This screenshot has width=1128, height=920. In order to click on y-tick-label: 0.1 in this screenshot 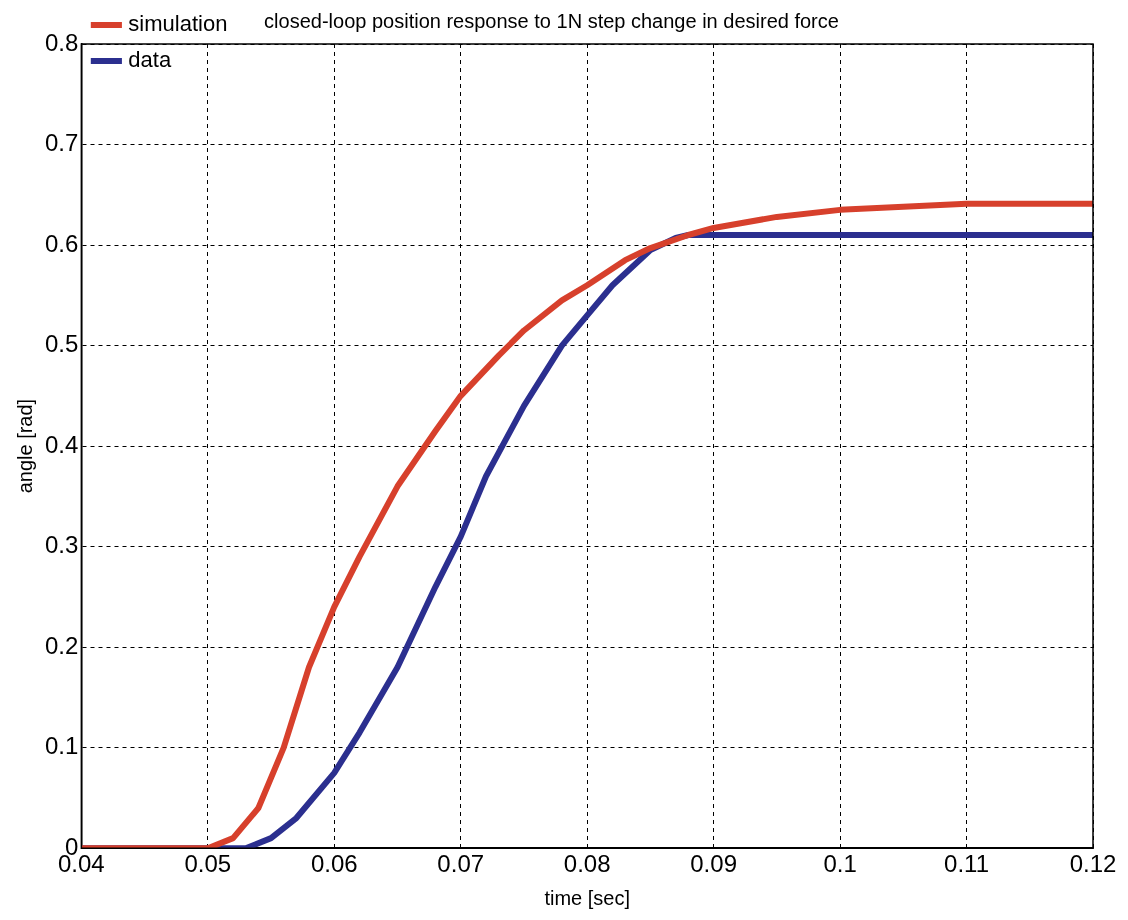, I will do `click(61, 746)`.